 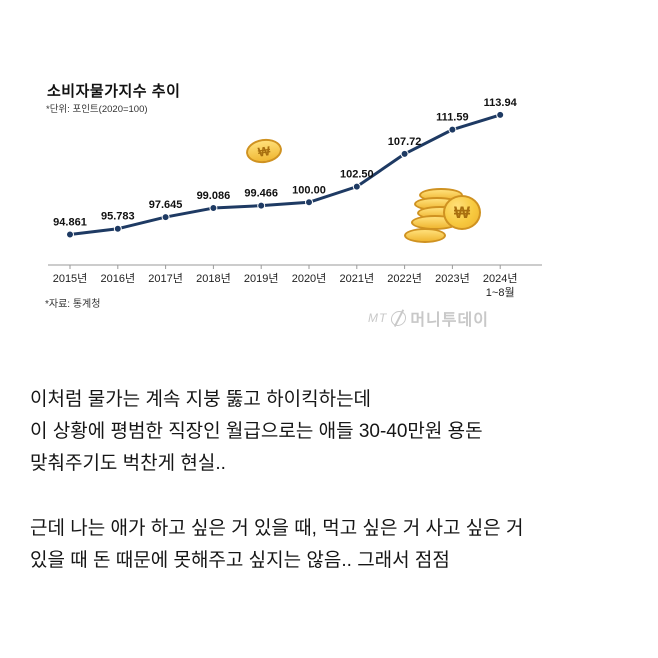 I want to click on svg-text: 94.861, so click(x=70, y=223).